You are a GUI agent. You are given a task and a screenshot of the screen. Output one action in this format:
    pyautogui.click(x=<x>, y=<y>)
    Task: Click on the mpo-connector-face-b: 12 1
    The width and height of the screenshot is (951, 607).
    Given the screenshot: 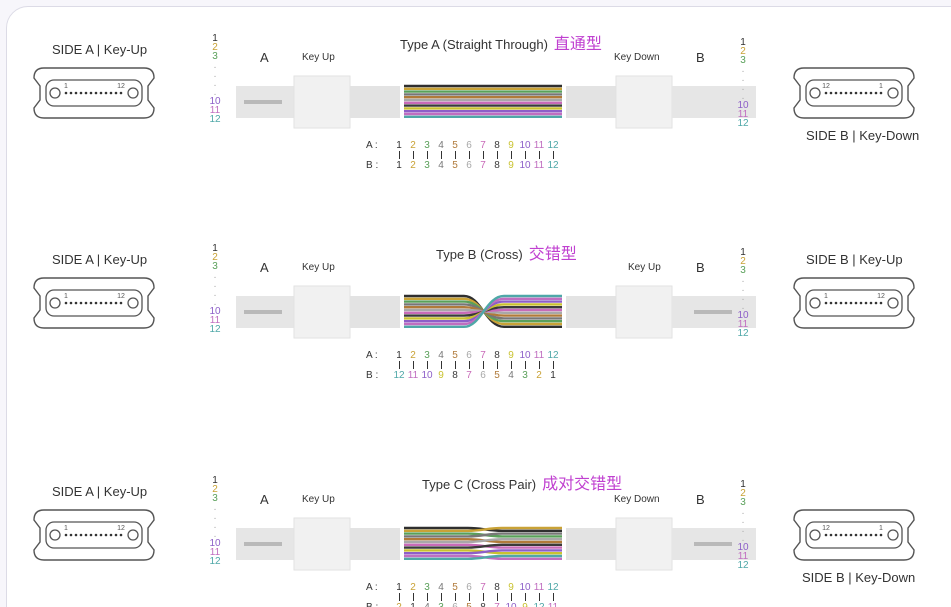 What is the action you would take?
    pyautogui.click(x=854, y=93)
    